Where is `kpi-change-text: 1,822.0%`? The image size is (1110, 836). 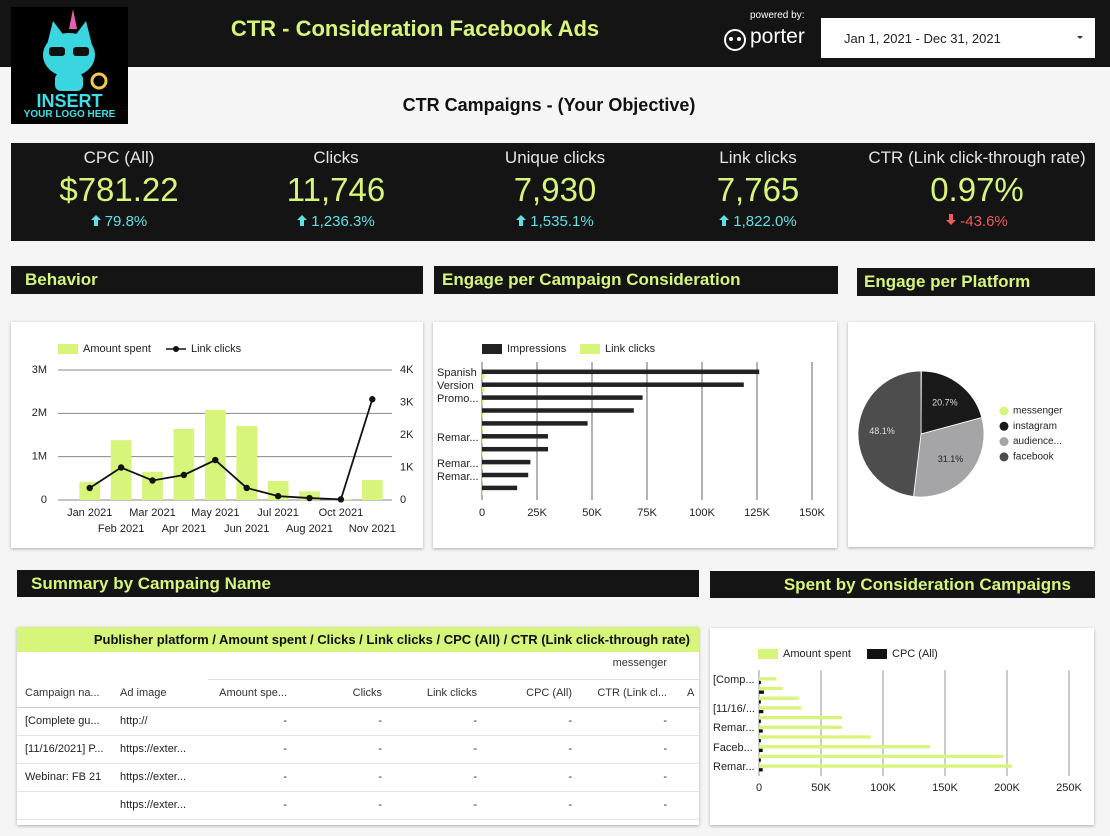 kpi-change-text: 1,822.0% is located at coordinates (765, 221).